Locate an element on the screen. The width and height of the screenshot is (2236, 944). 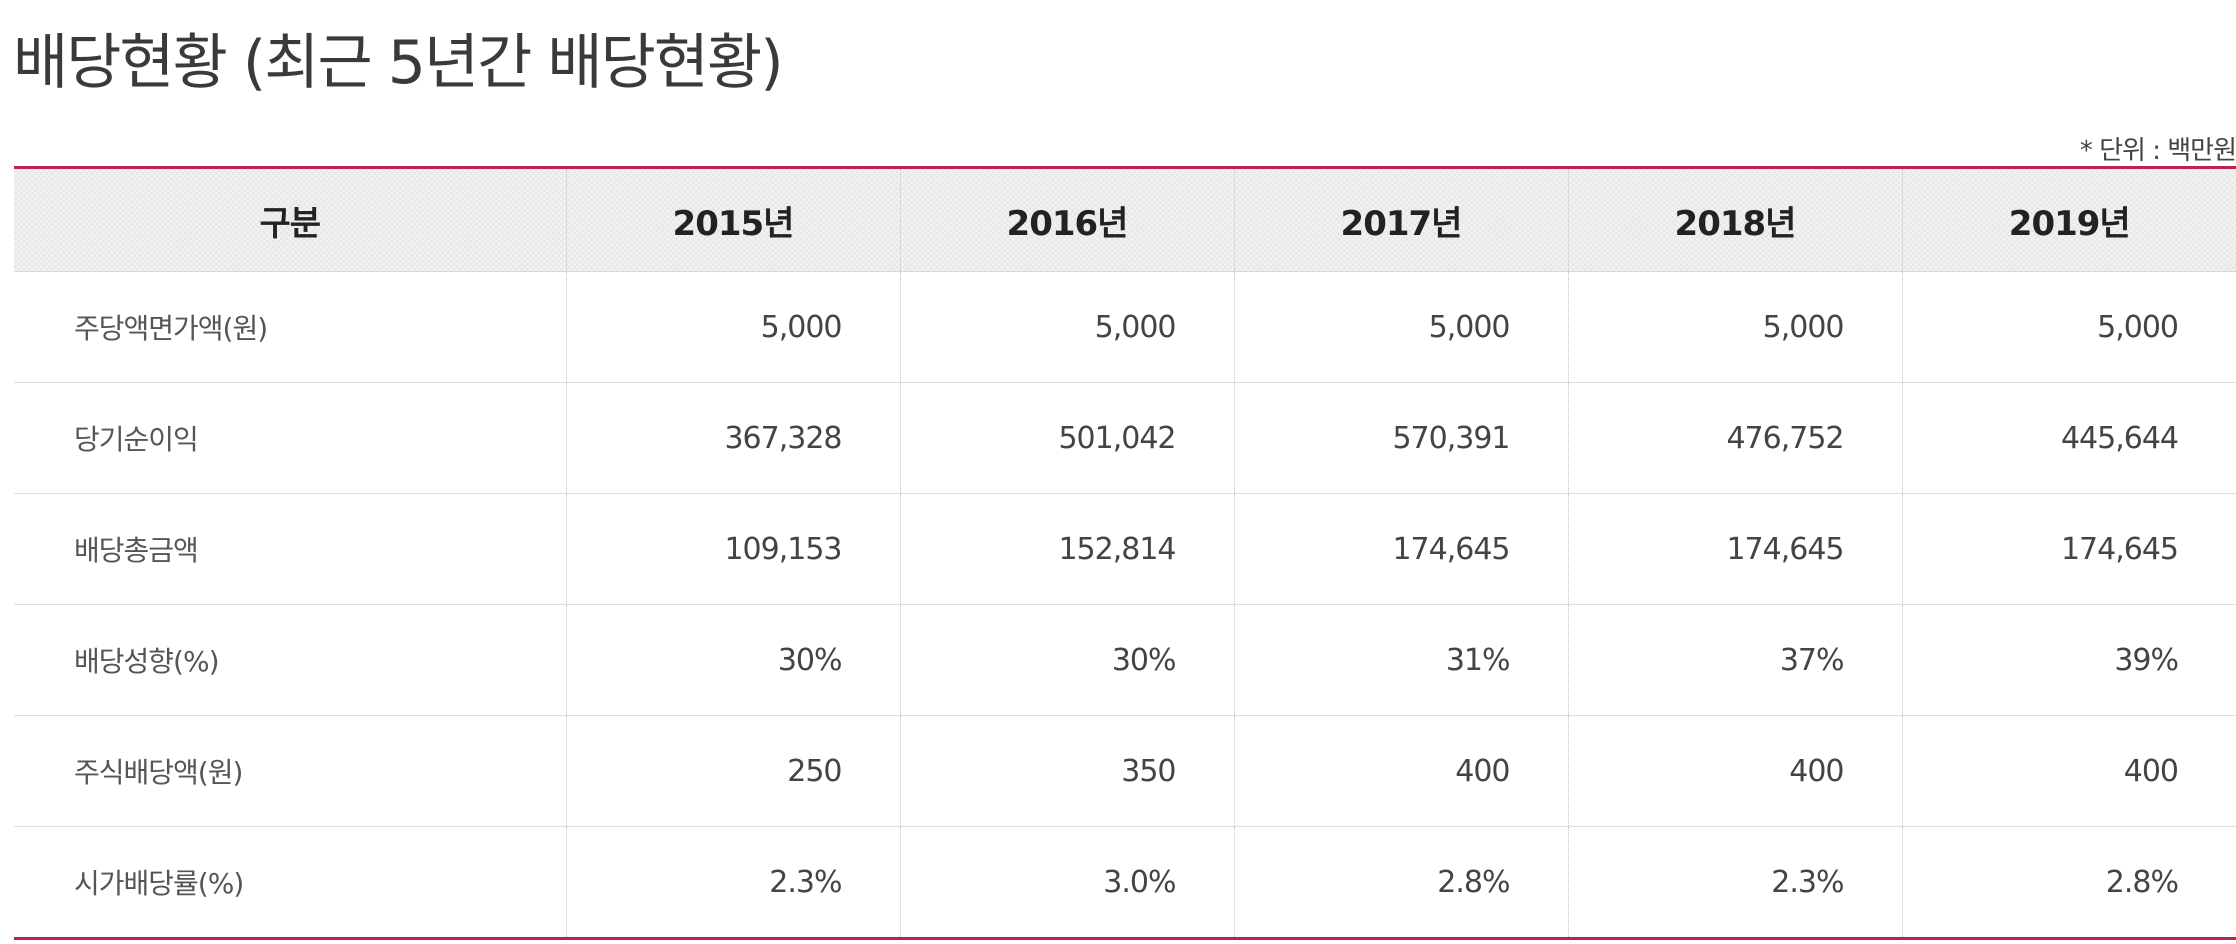
table-cell: 476,752 is located at coordinates (1734, 438).